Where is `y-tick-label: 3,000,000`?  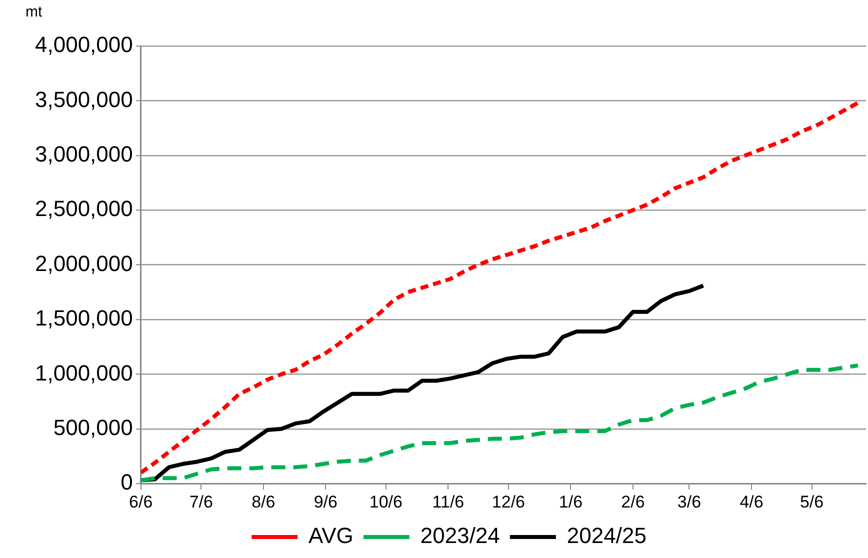 y-tick-label: 3,000,000 is located at coordinates (83, 153).